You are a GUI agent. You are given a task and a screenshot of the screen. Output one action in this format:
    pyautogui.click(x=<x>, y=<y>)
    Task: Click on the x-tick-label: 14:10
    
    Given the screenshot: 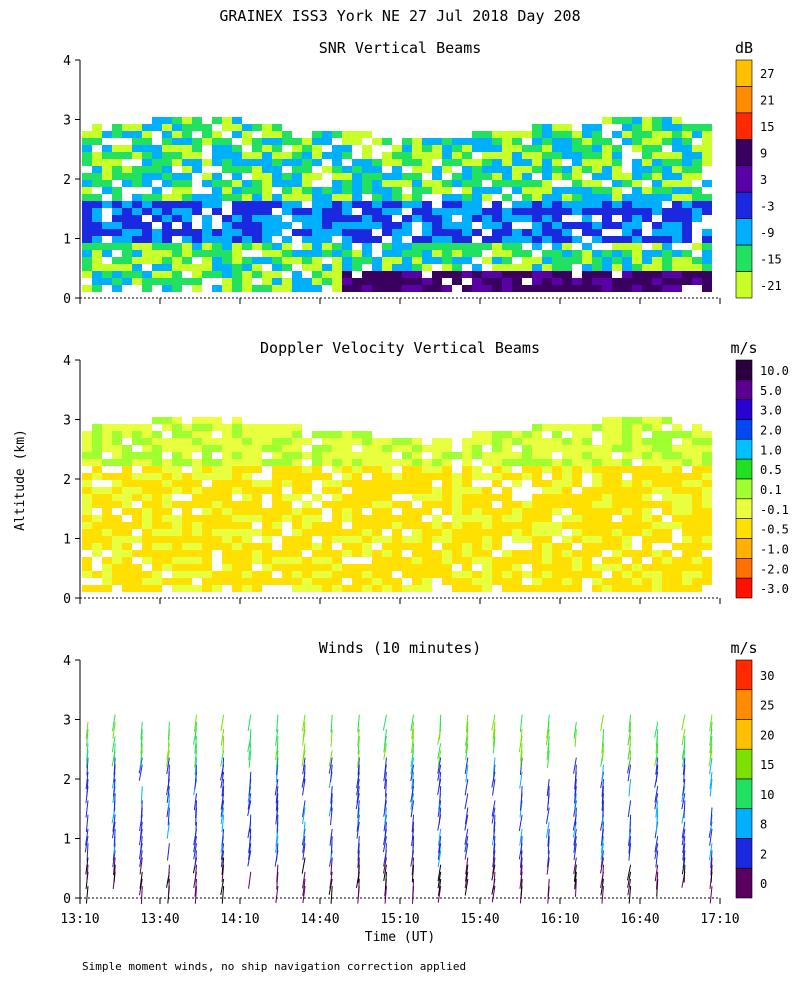 What is the action you would take?
    pyautogui.click(x=239, y=919)
    